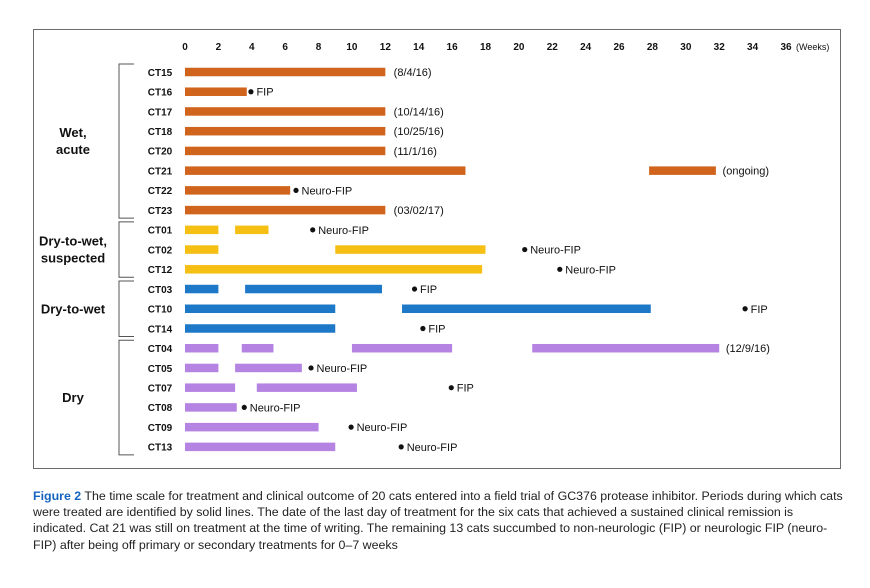  What do you see at coordinates (413, 73) in the screenshot?
I see `outcome-label: (8/4/16)` at bounding box center [413, 73].